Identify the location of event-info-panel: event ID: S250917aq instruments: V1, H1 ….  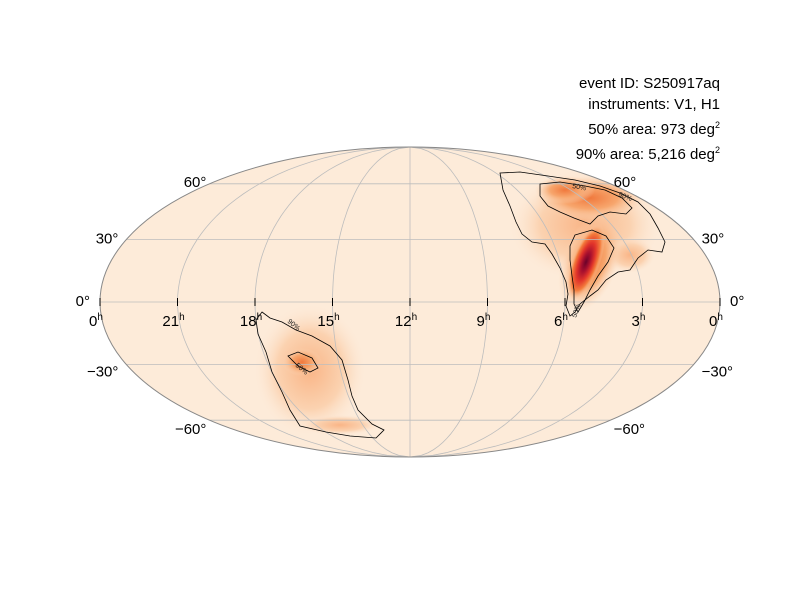
(648, 119).